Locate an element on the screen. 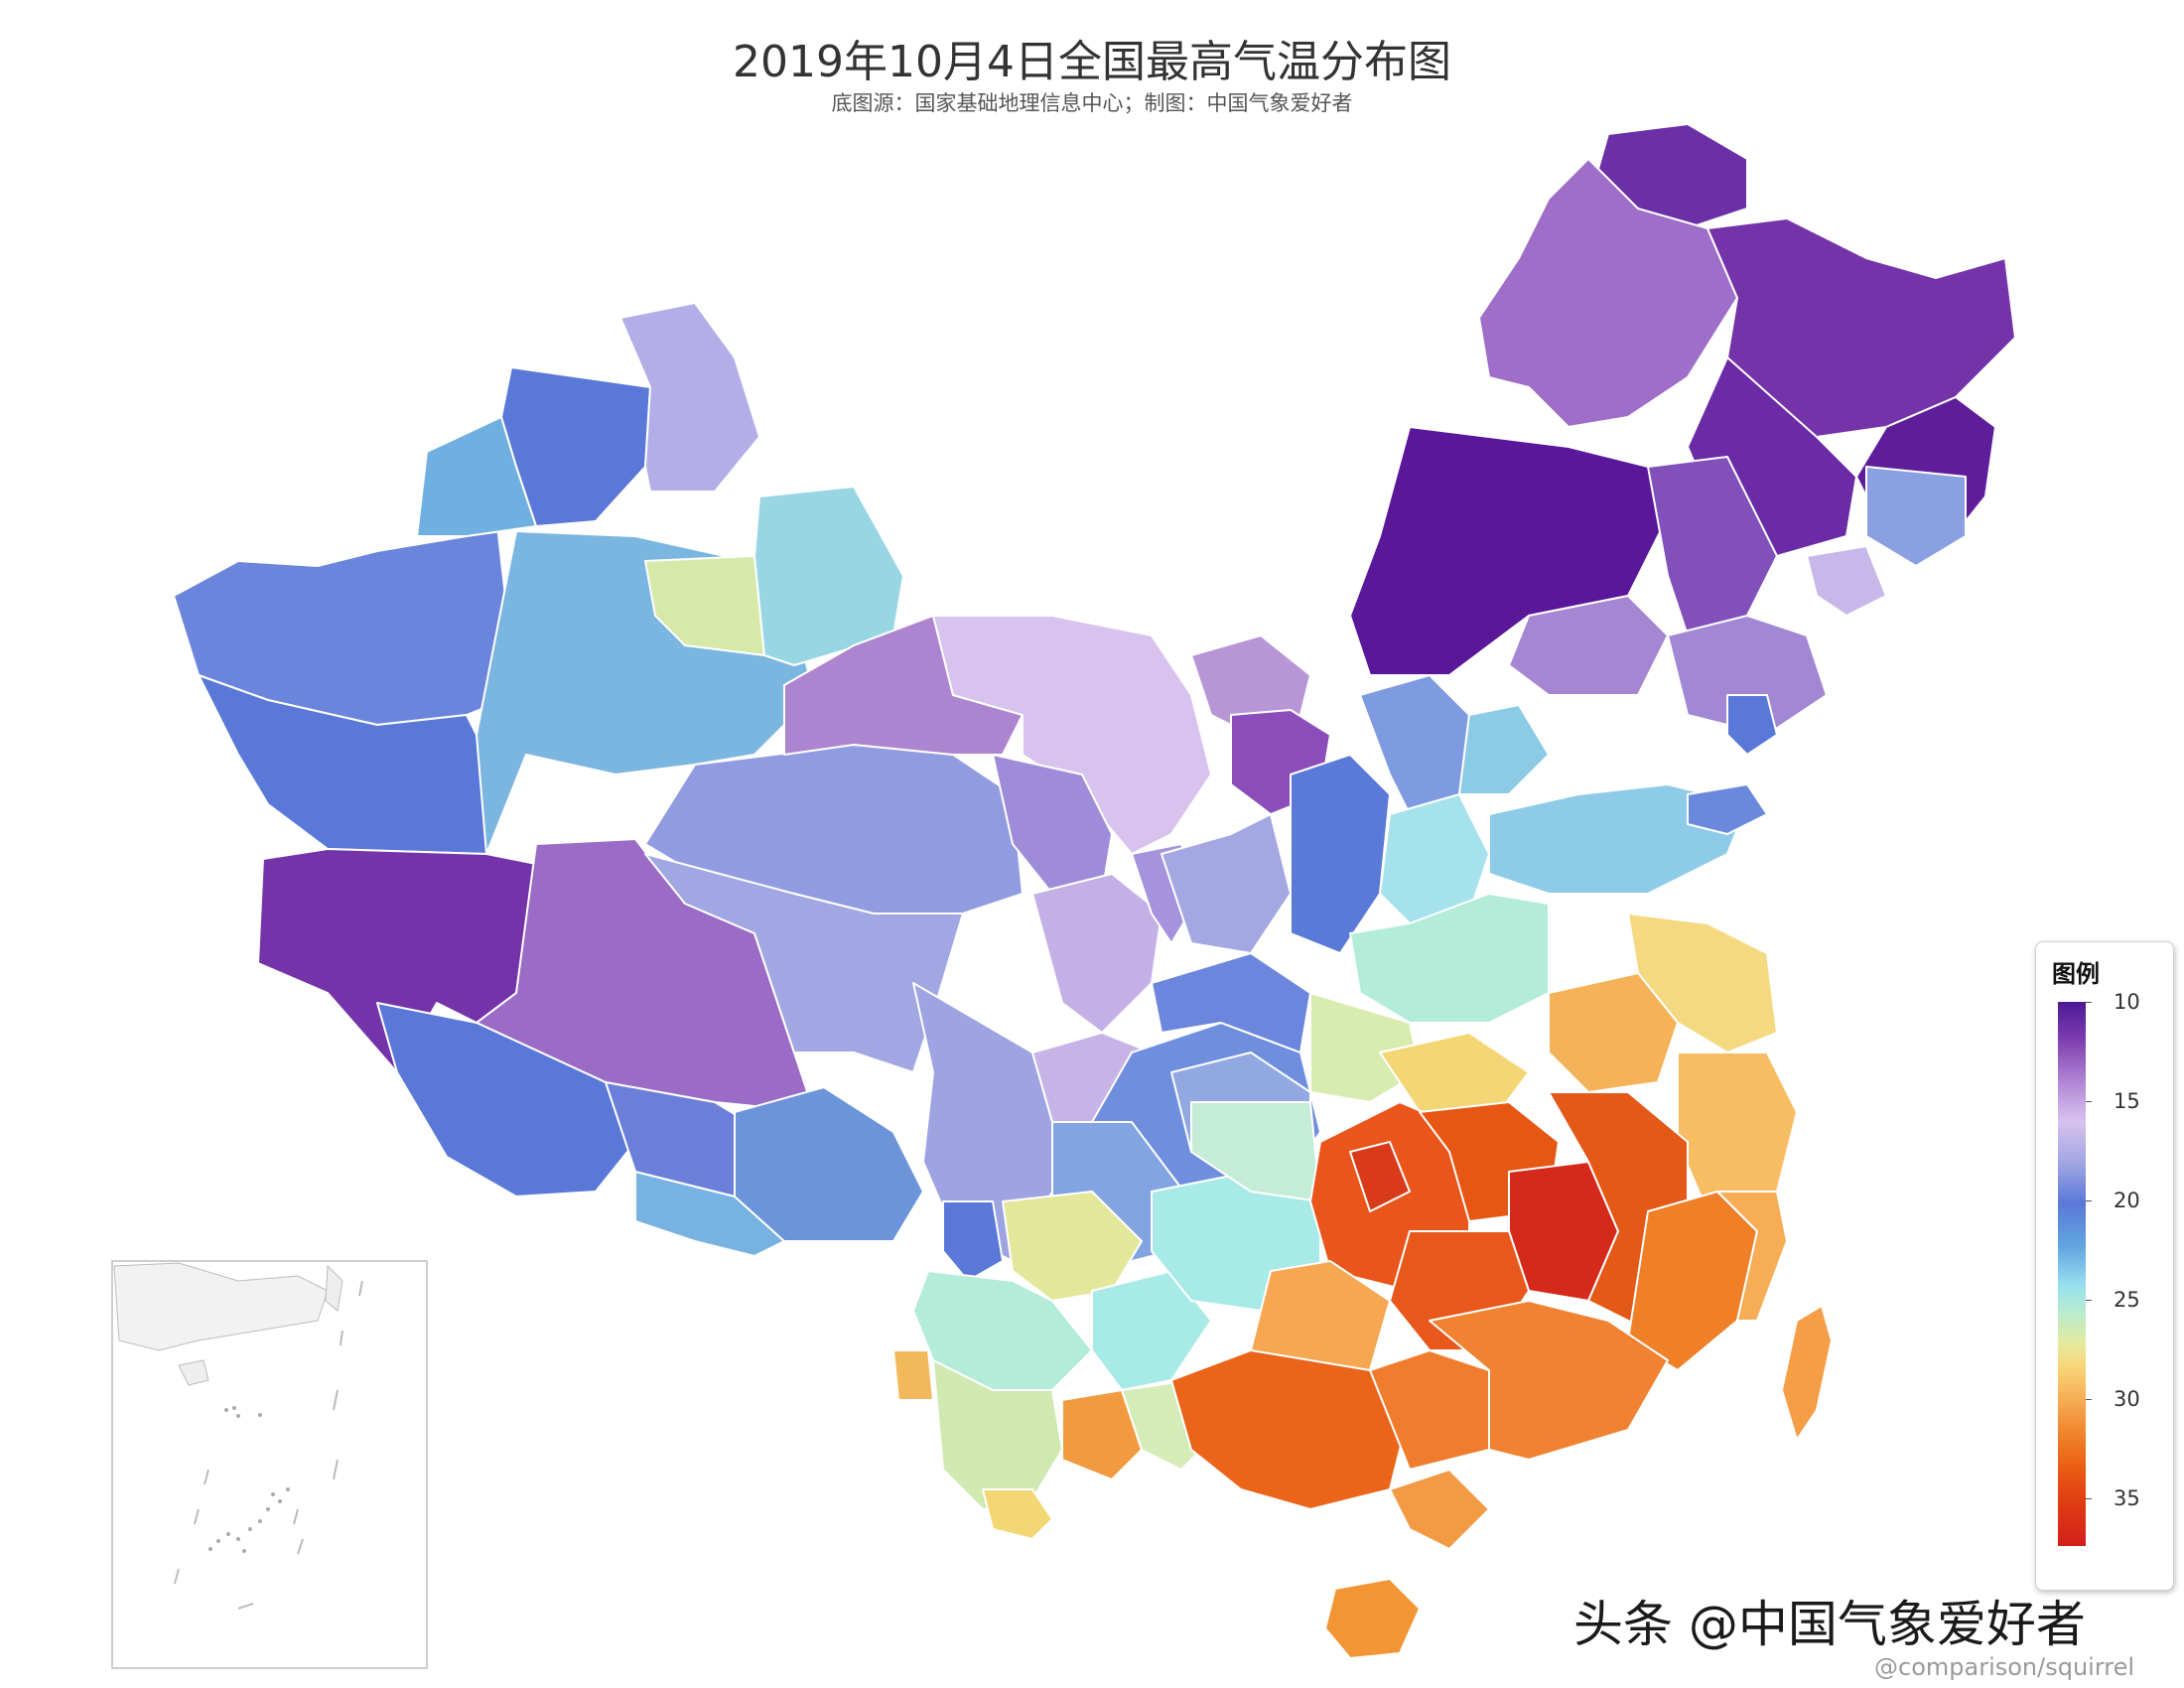 The height and width of the screenshot is (1688, 2184). region-tibet-qamdo is located at coordinates (829, 1164).